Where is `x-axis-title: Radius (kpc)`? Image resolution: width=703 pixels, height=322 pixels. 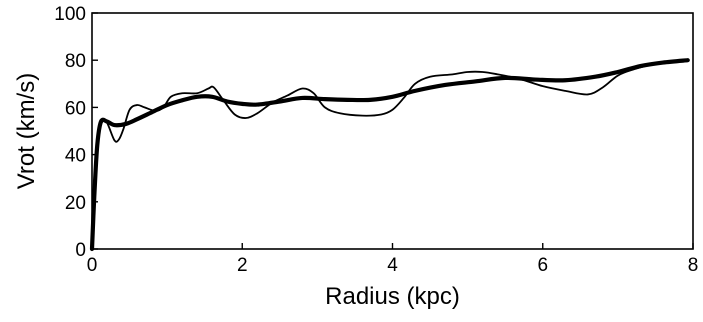
x-axis-title: Radius (kpc) is located at coordinates (392, 296).